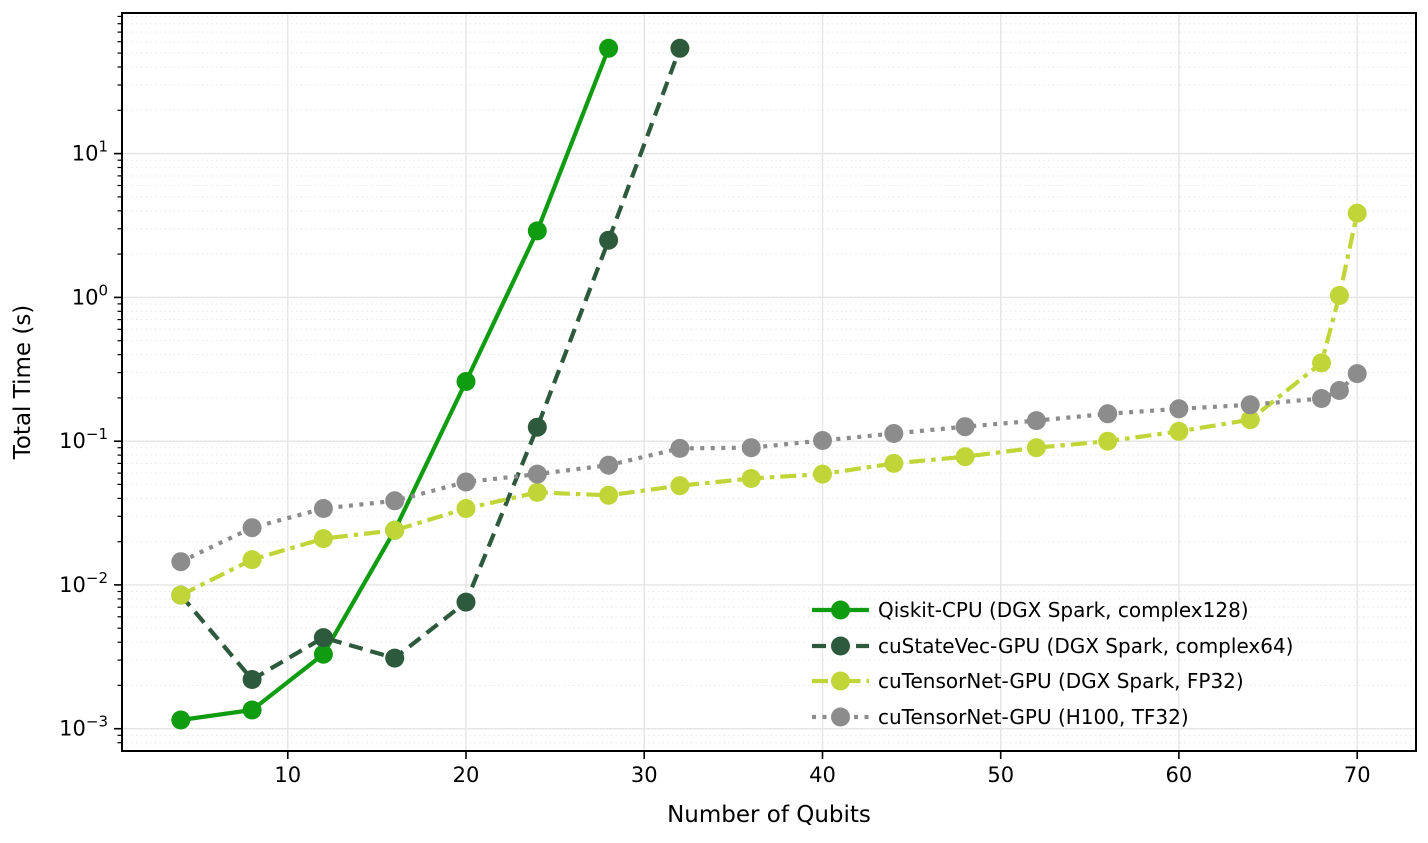 Image resolution: width=1428 pixels, height=843 pixels. I want to click on data-point-qiskit-cpu-q20, so click(466, 381).